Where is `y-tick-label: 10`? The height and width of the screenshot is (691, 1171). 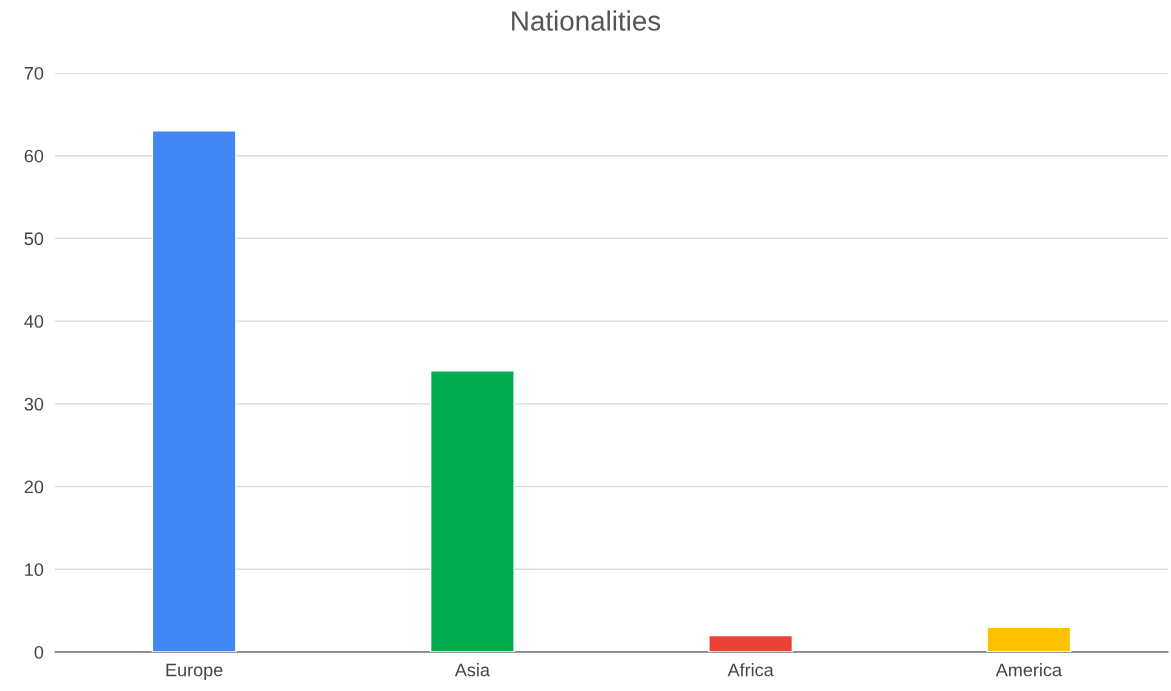
y-tick-label: 10 is located at coordinates (34, 570).